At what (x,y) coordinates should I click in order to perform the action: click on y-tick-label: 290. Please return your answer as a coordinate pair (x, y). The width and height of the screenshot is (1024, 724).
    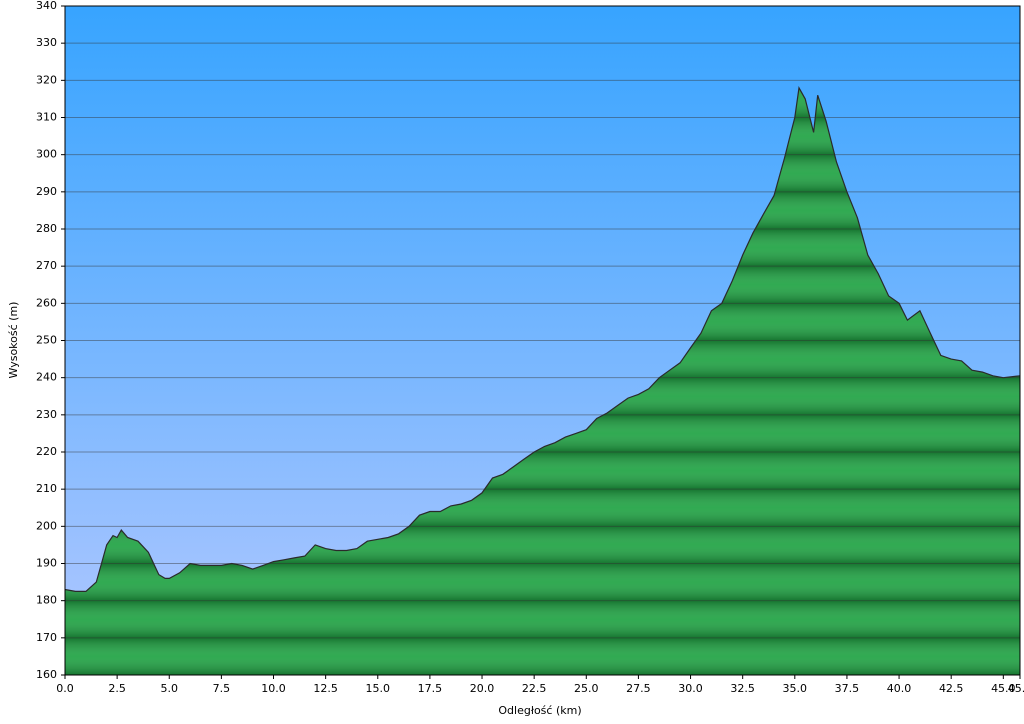
    Looking at the image, I should click on (46, 191).